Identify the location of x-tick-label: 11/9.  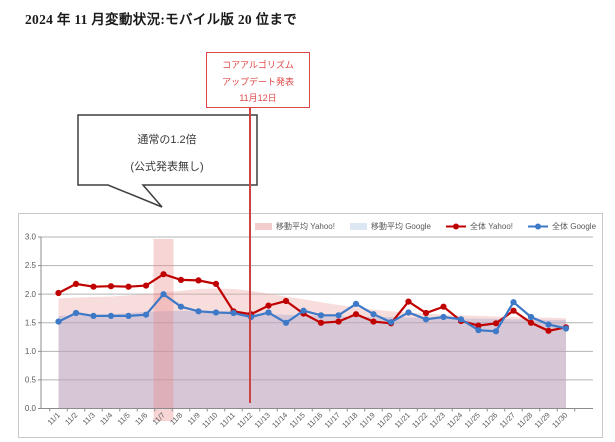
(194, 419).